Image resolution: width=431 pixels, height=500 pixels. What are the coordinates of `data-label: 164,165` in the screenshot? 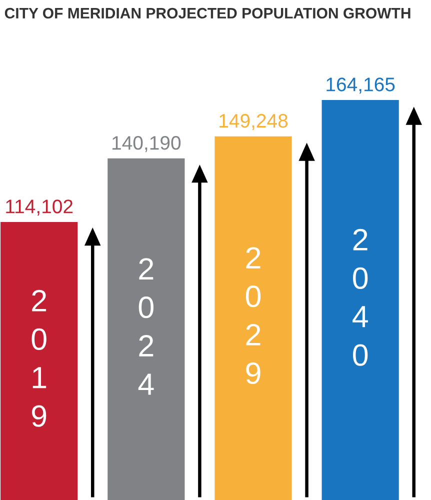 It's located at (360, 86).